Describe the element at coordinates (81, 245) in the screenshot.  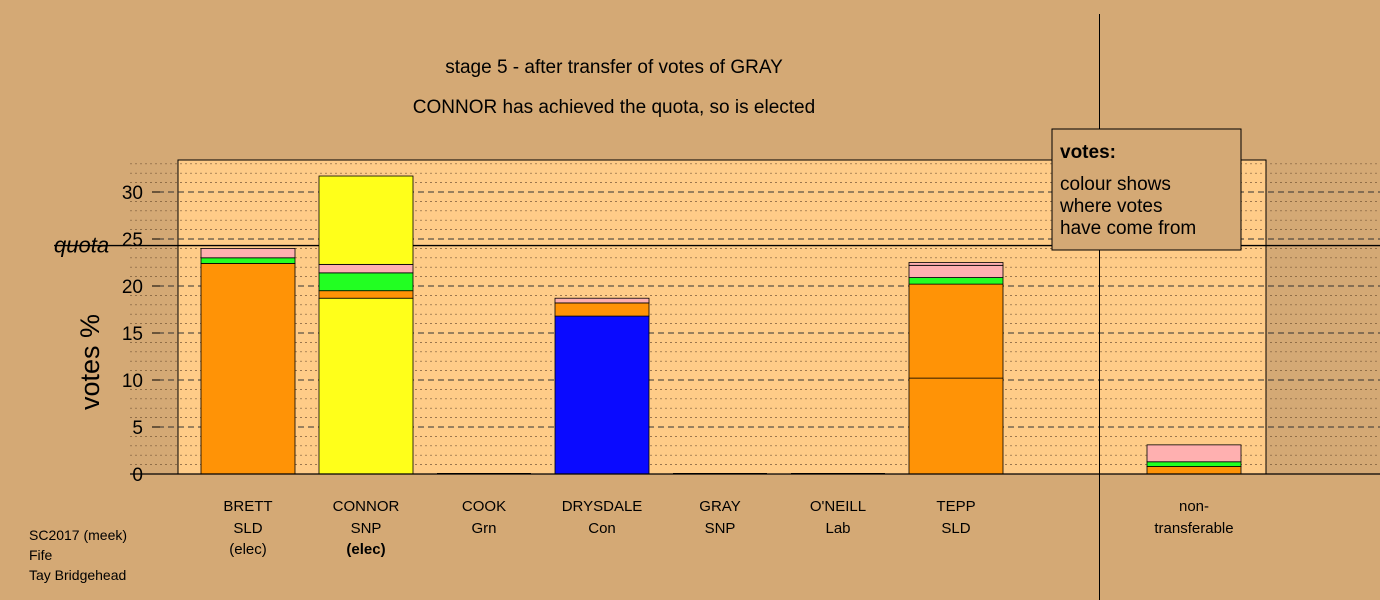
I see `quota-label: quota` at that location.